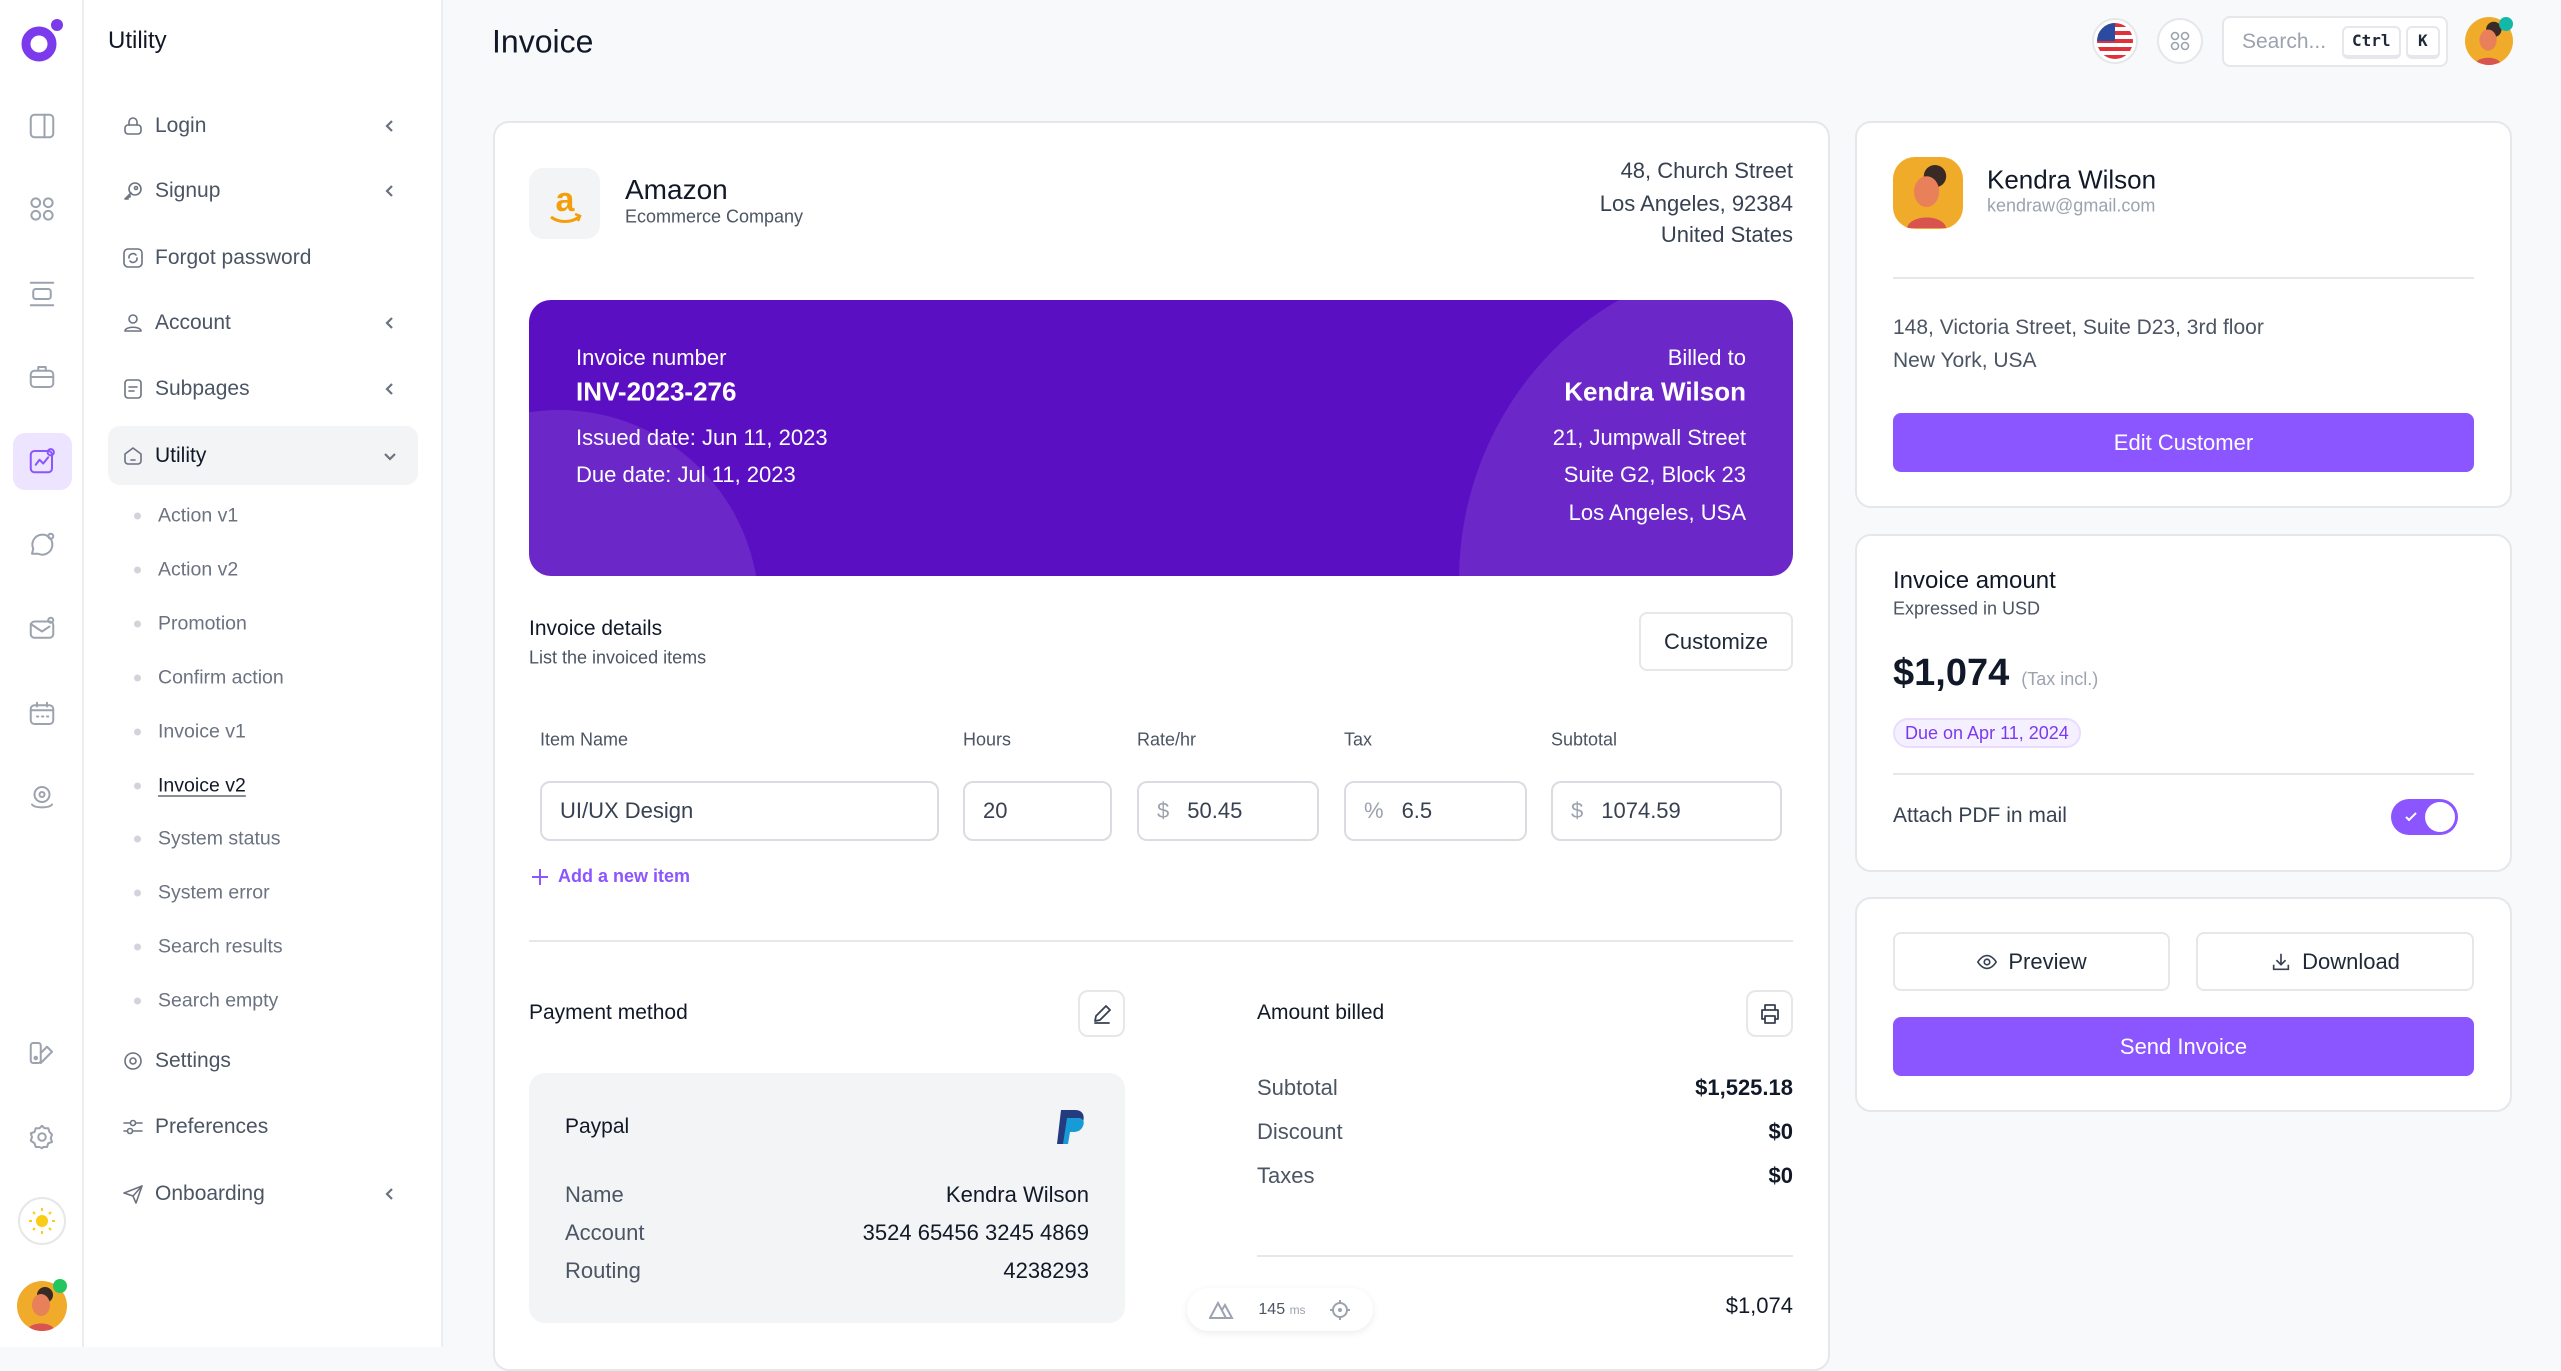  Describe the element at coordinates (1951, 673) in the screenshot. I see `amount-value: $1,074` at that location.